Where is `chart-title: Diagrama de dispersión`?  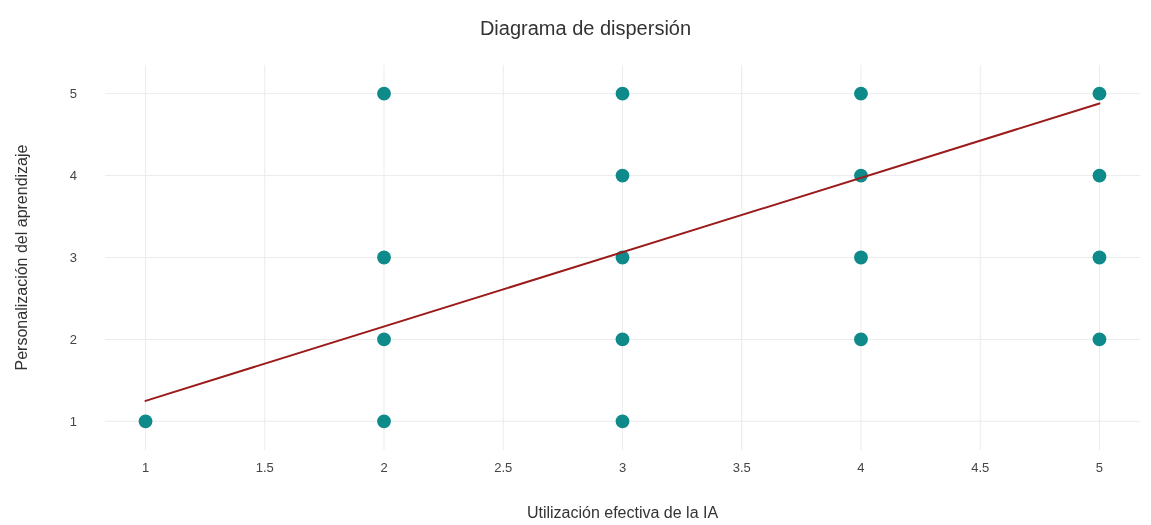
chart-title: Diagrama de dispersión is located at coordinates (585, 28).